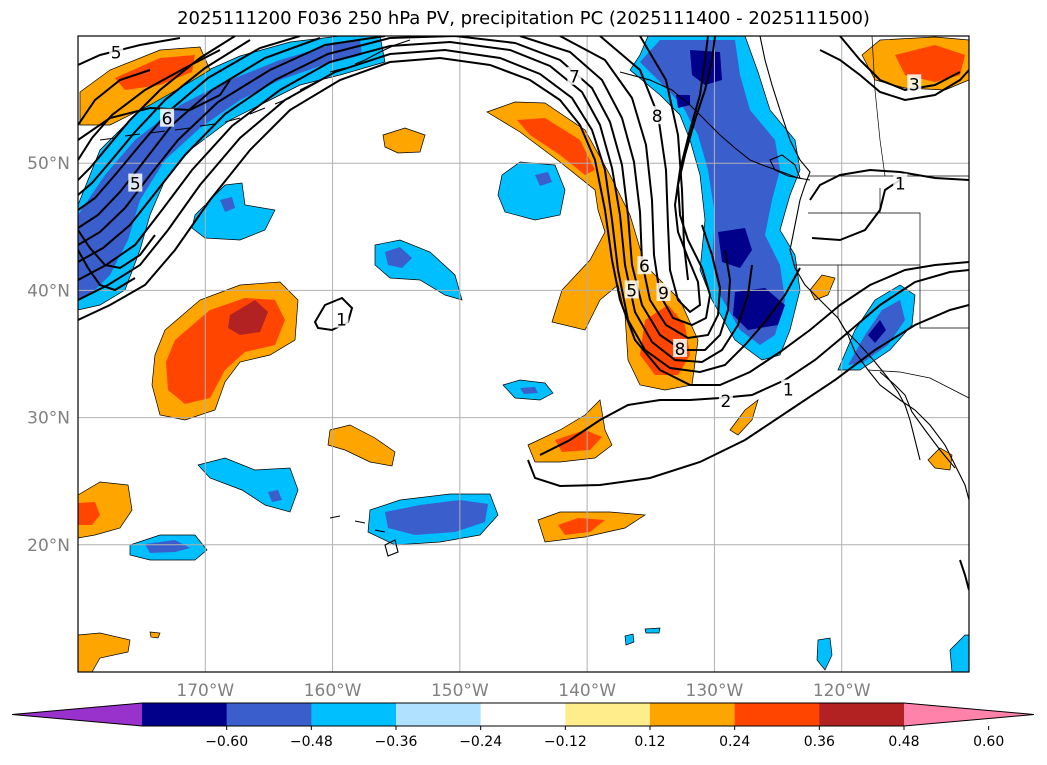  What do you see at coordinates (556, 146) in the screenshot?
I see `precip-jet-exit-positive-mid` at bounding box center [556, 146].